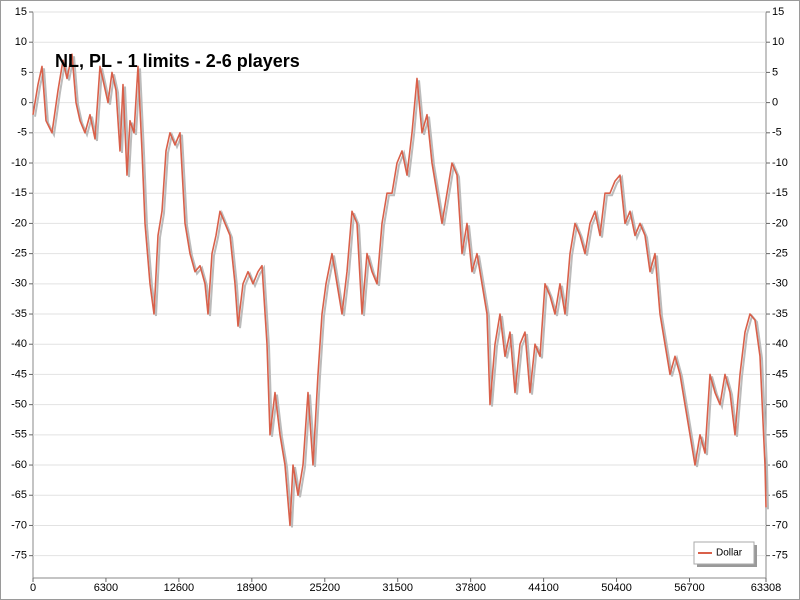  What do you see at coordinates (19, 163) in the screenshot?
I see `y-tick-label: -10` at bounding box center [19, 163].